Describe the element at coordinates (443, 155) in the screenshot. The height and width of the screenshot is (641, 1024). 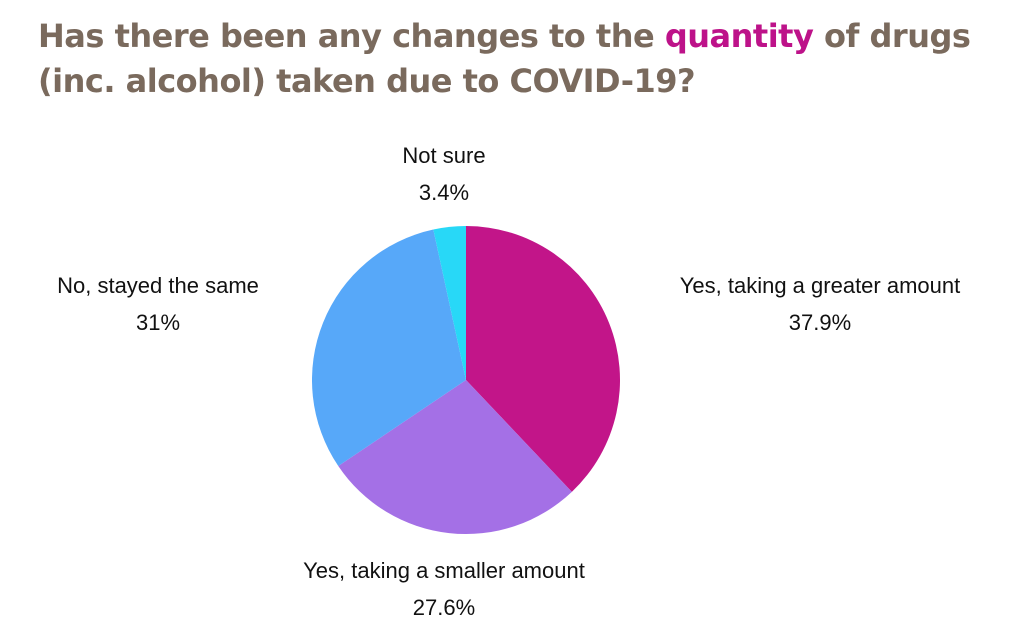
I see `slice-label-not-sure: Not sure` at that location.